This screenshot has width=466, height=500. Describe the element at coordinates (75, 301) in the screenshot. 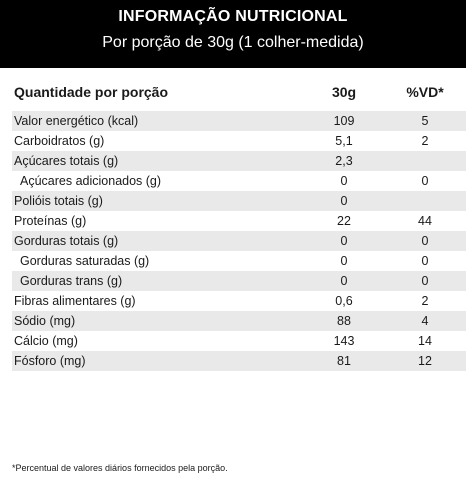

I see `nutrient-name: Fibras alimentares (g)` at that location.